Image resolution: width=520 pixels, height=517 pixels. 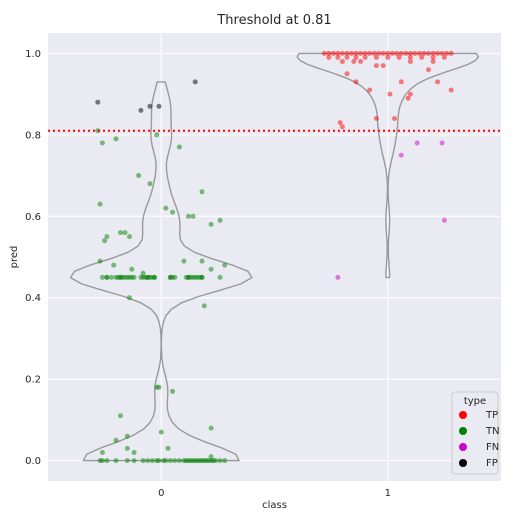 I want to click on legend-marker-tn, so click(x=463, y=431).